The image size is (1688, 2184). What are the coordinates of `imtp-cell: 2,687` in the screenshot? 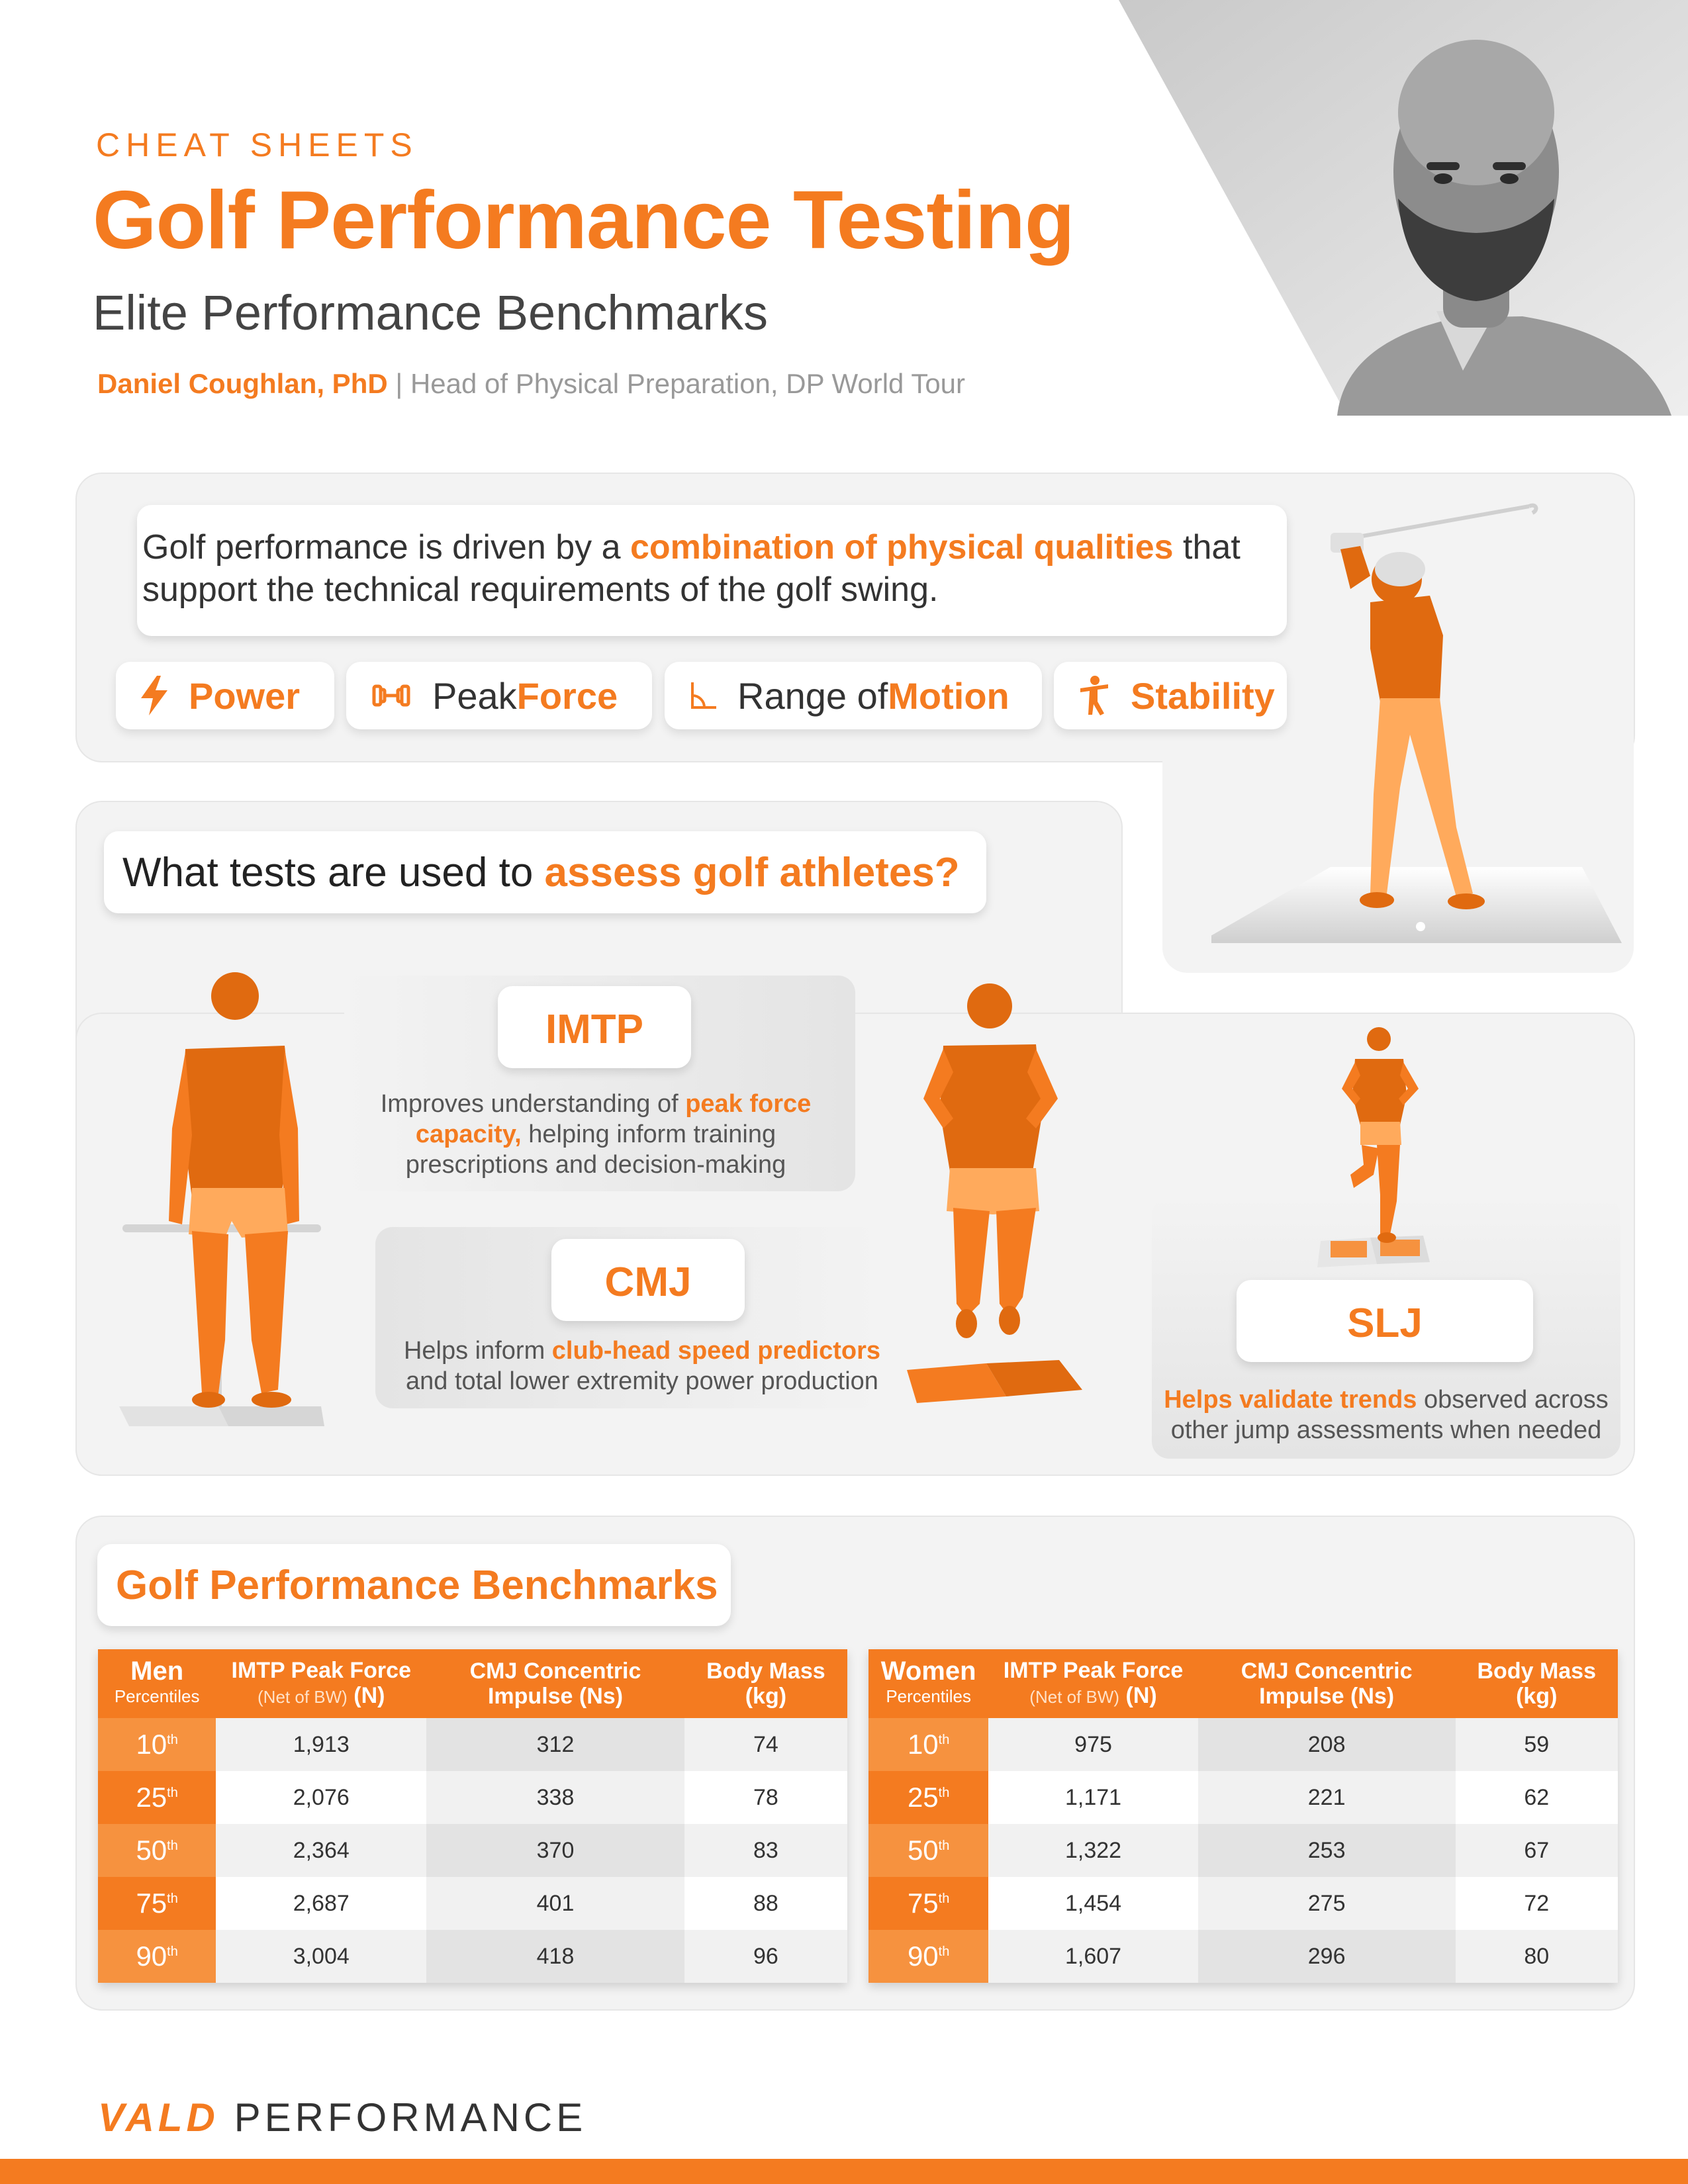 It's located at (321, 1903).